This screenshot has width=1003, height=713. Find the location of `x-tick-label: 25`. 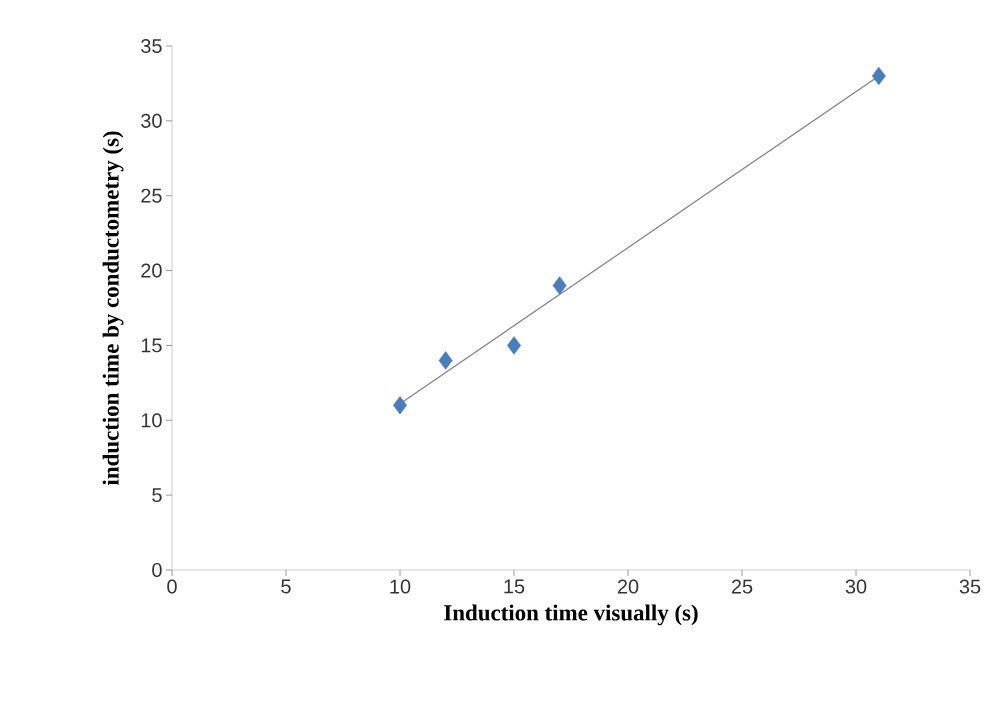

x-tick-label: 25 is located at coordinates (742, 586).